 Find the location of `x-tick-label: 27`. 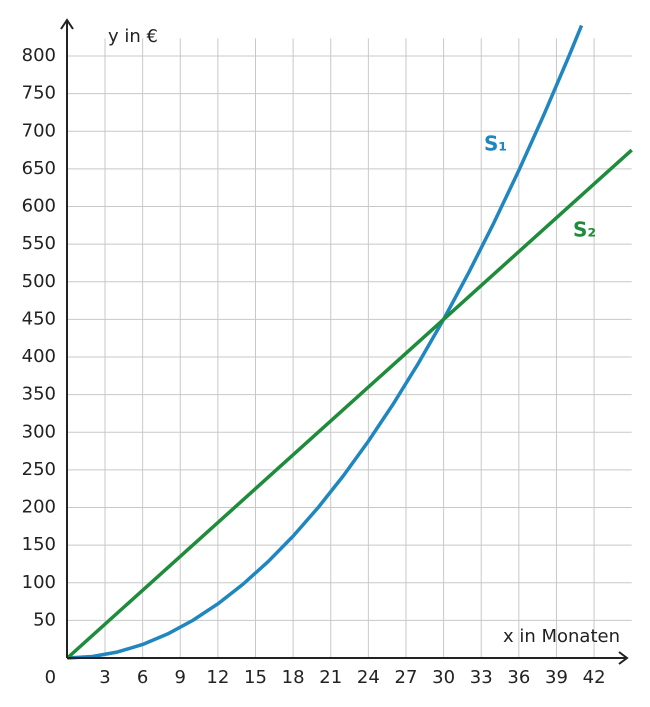

x-tick-label: 27 is located at coordinates (406, 677).